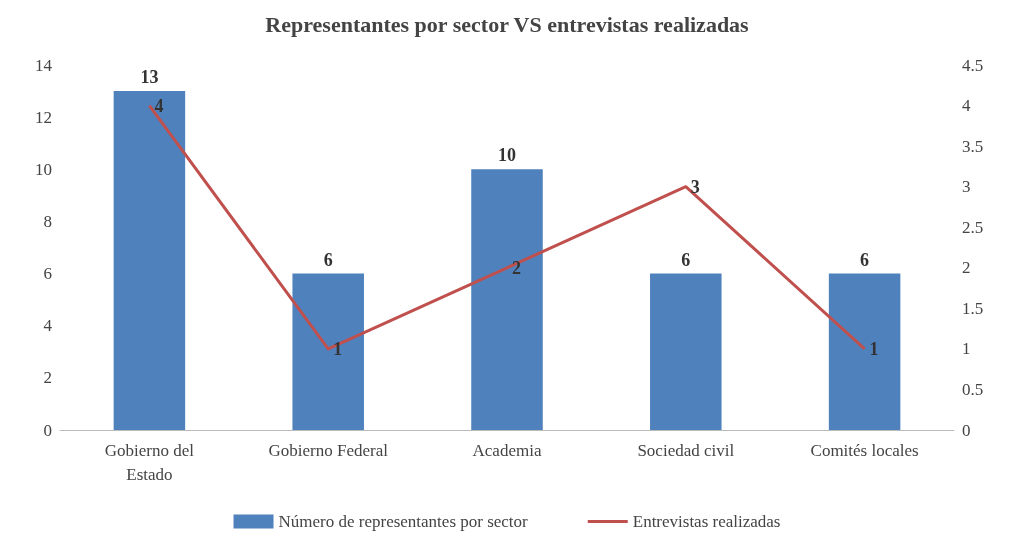 This screenshot has width=1014, height=540. I want to click on y2-tick-label: 1.5, so click(973, 308).